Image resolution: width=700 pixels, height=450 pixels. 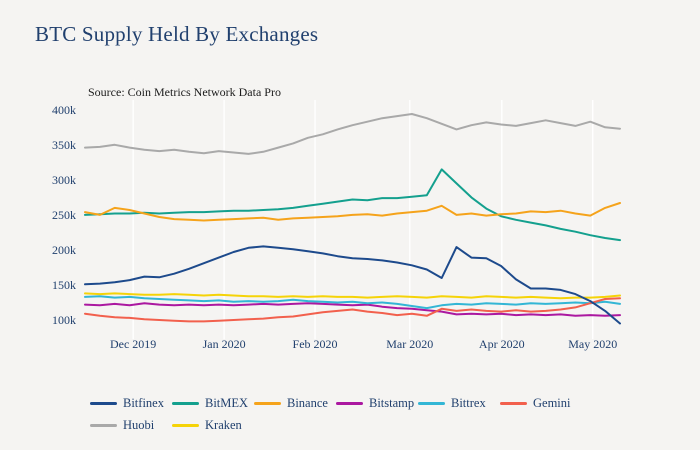 What do you see at coordinates (409, 344) in the screenshot?
I see `x-axis-tick-label: Mar 2020` at bounding box center [409, 344].